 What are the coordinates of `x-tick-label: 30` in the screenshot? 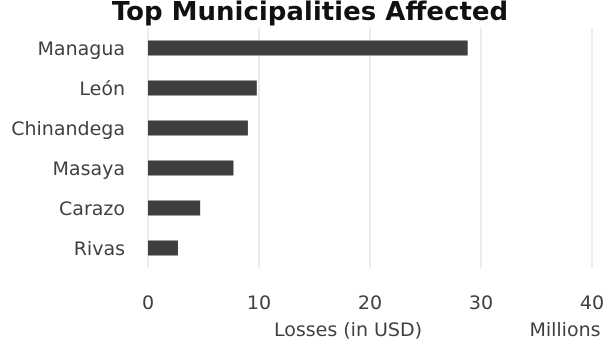 It's located at (481, 303).